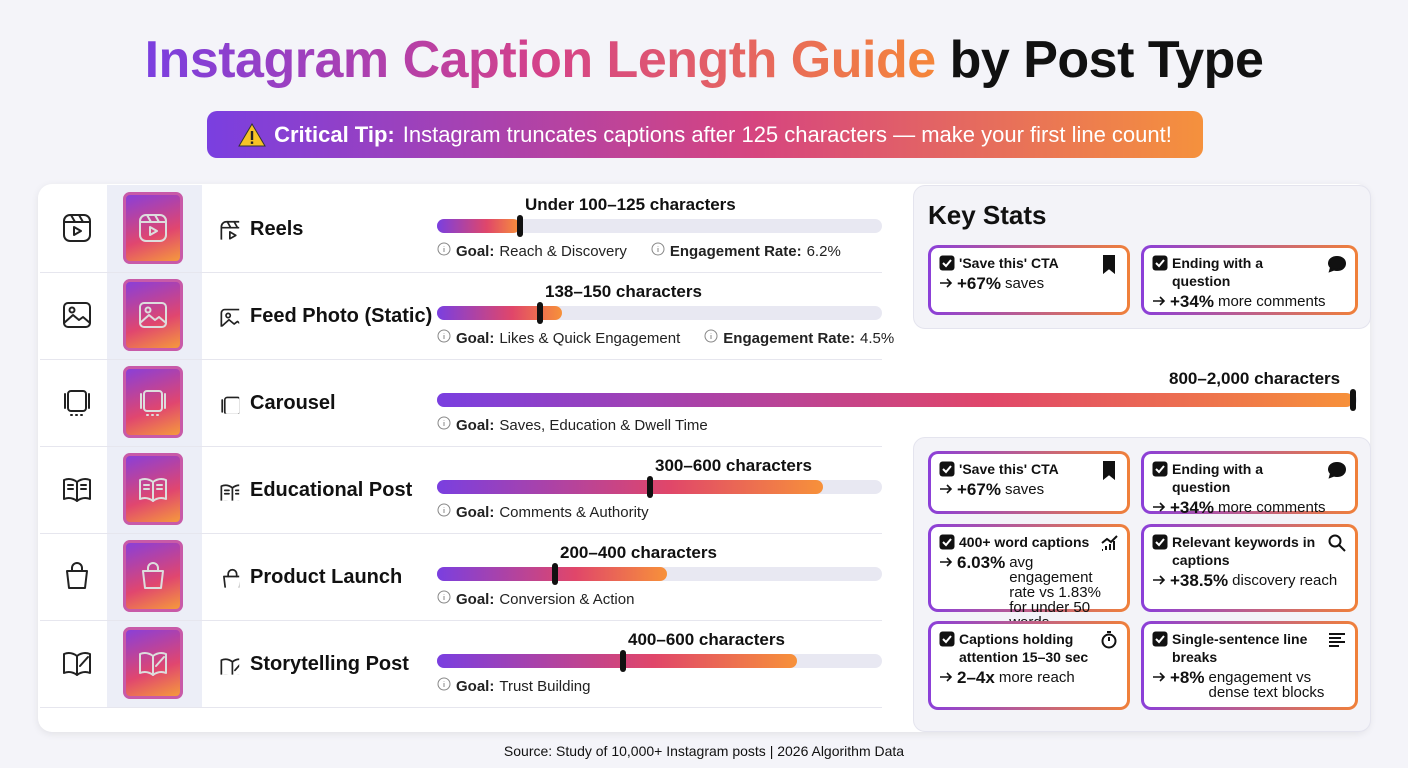 The width and height of the screenshot is (1408, 768). Describe the element at coordinates (979, 283) in the screenshot. I see `stat-value: +67%` at that location.